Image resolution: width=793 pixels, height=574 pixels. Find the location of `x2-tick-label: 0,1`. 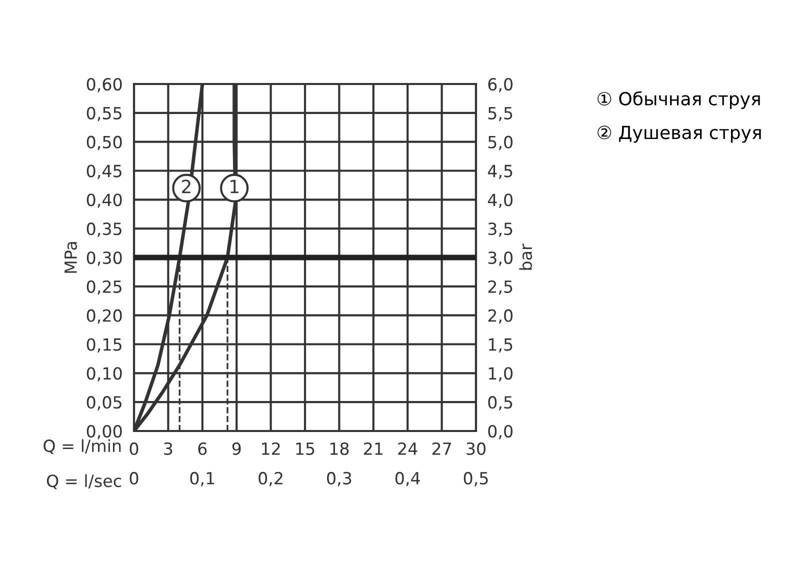

x2-tick-label: 0,1 is located at coordinates (202, 479).